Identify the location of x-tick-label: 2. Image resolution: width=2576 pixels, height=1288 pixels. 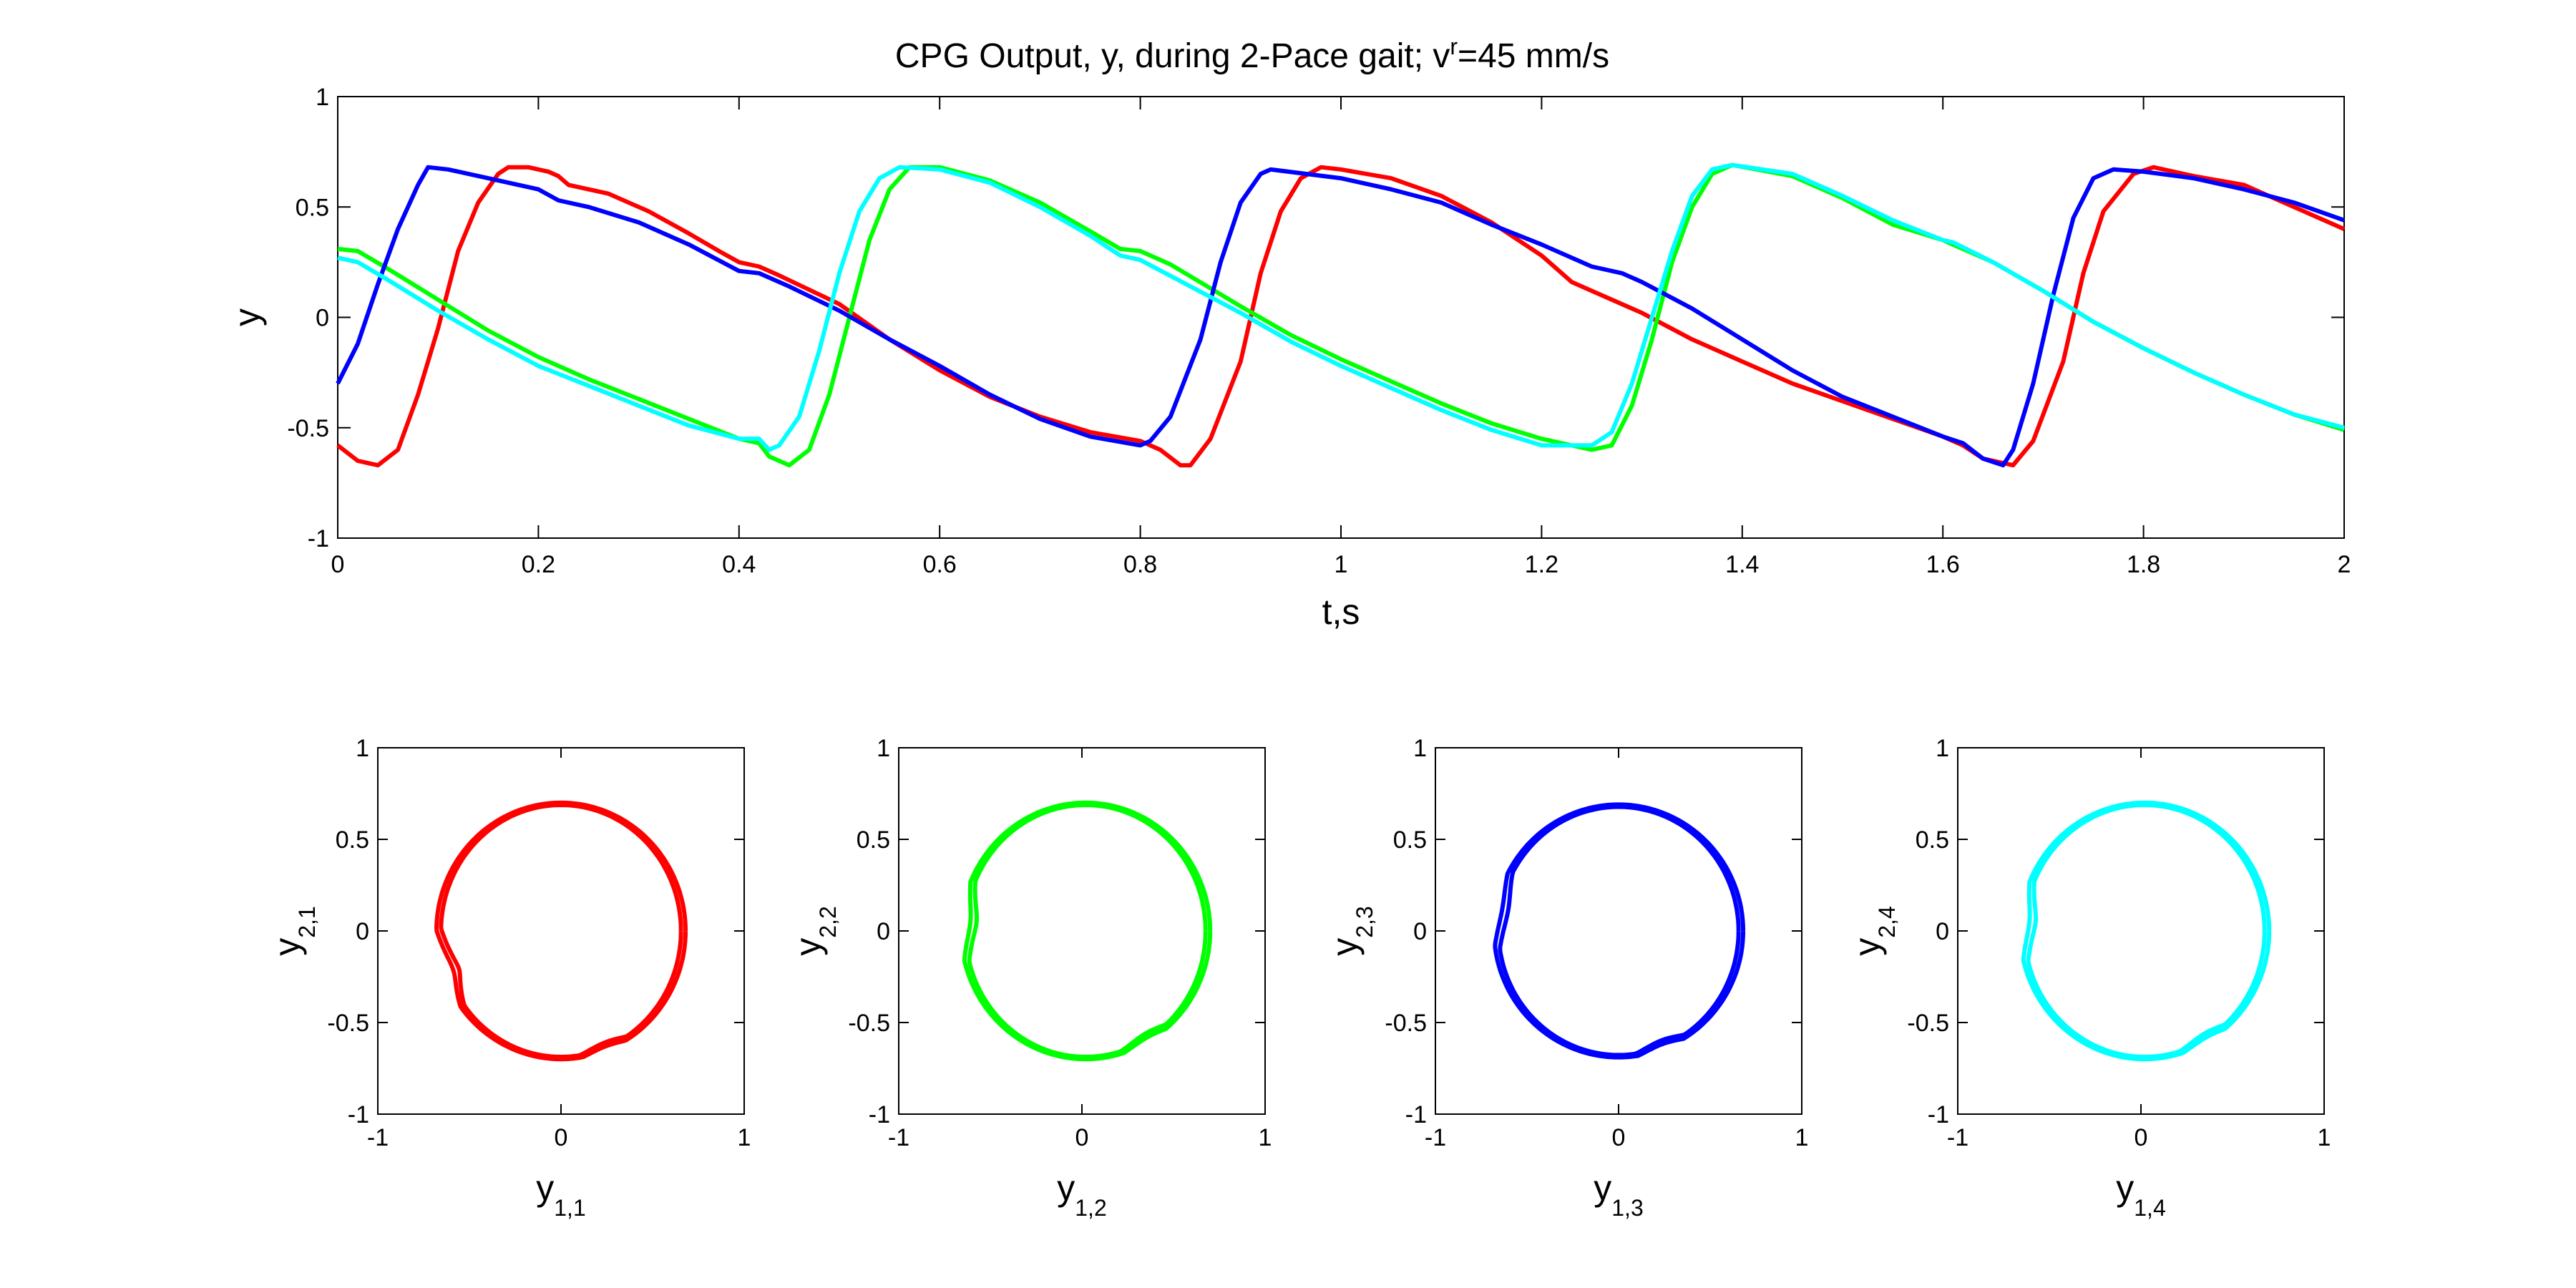
(2344, 564).